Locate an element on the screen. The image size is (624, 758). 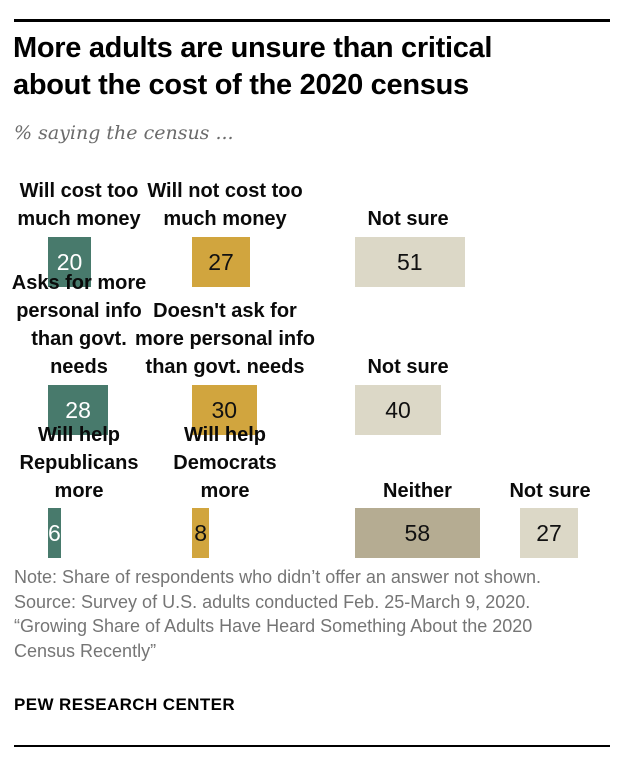
bar-not-sure-3: 27 is located at coordinates (549, 533).